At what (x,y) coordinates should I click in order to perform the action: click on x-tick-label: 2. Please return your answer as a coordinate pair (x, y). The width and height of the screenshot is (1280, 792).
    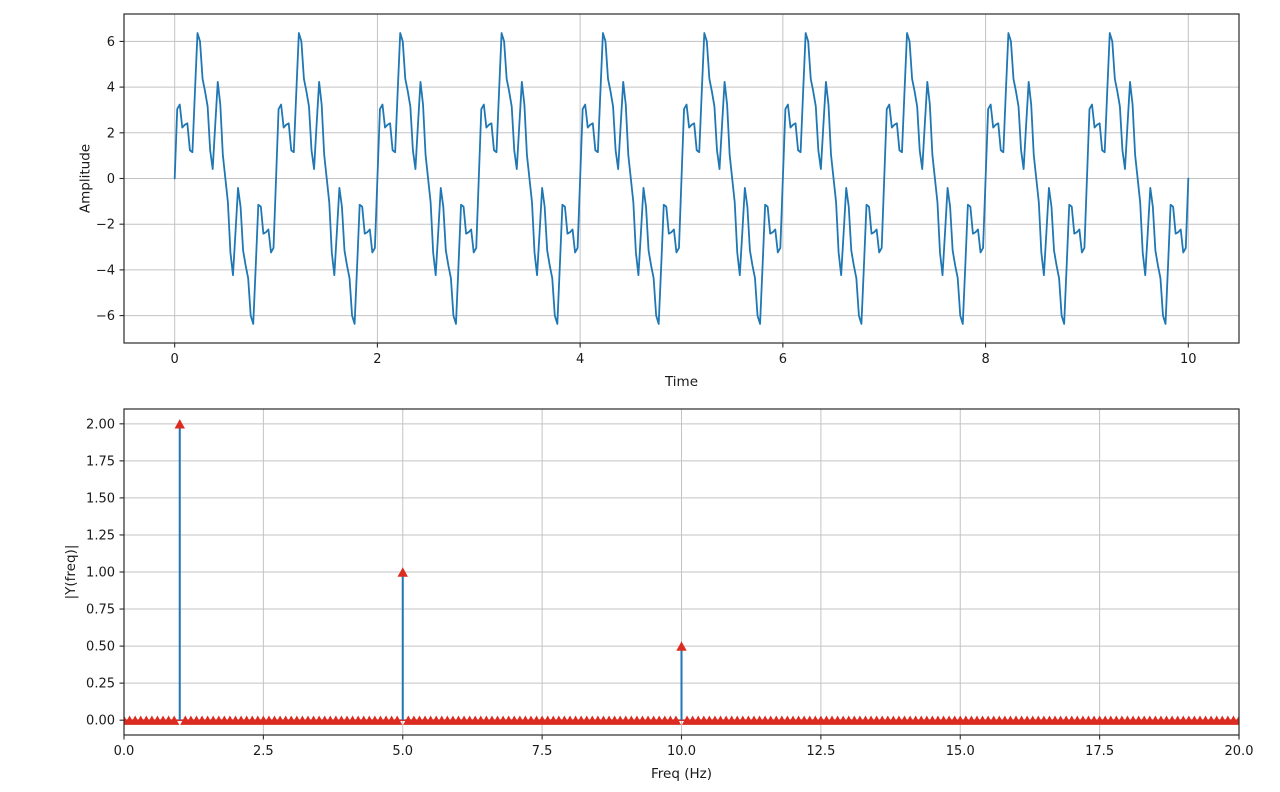
    Looking at the image, I should click on (377, 359).